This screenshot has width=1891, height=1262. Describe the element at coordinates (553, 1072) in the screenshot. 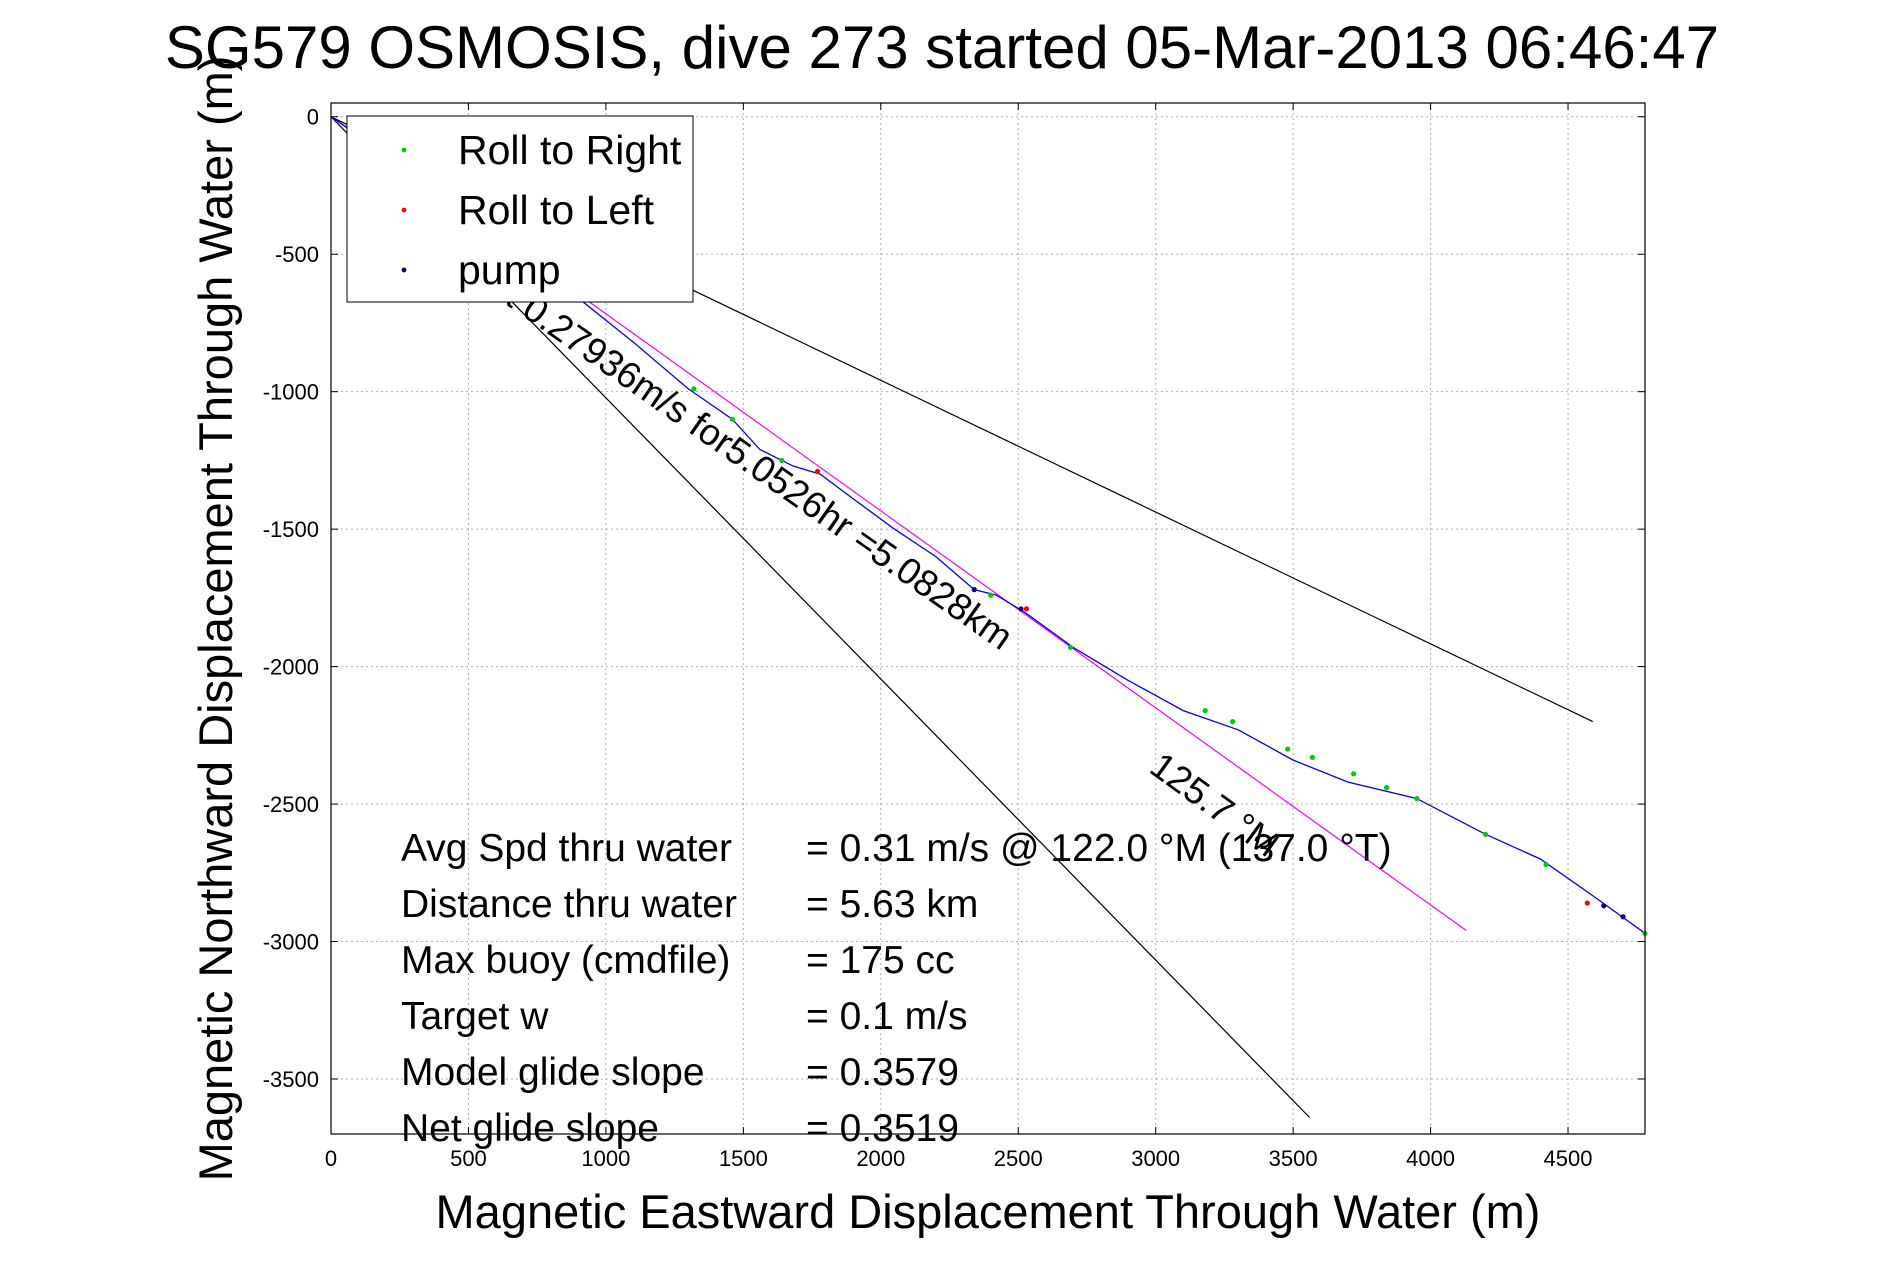

I see `stat-label: Model glide slope` at that location.